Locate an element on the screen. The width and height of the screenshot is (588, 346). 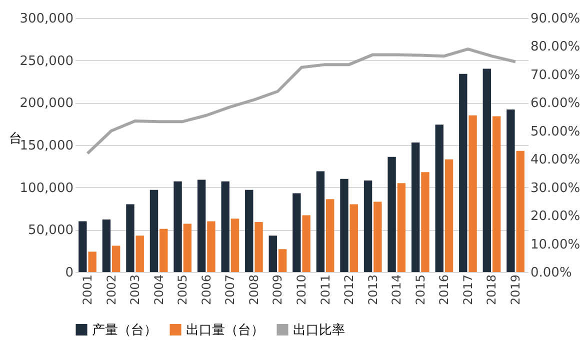
x-tick-label: 2017 is located at coordinates (467, 290).